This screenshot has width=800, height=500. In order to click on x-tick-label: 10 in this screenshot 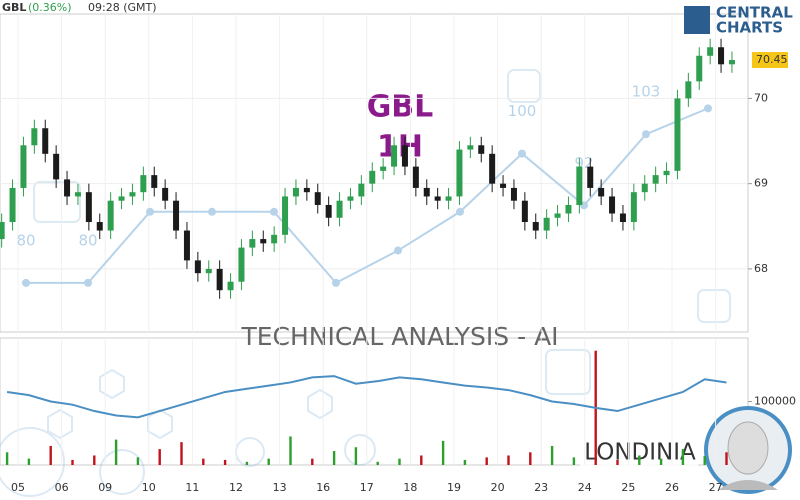, I will do `click(149, 487)`.